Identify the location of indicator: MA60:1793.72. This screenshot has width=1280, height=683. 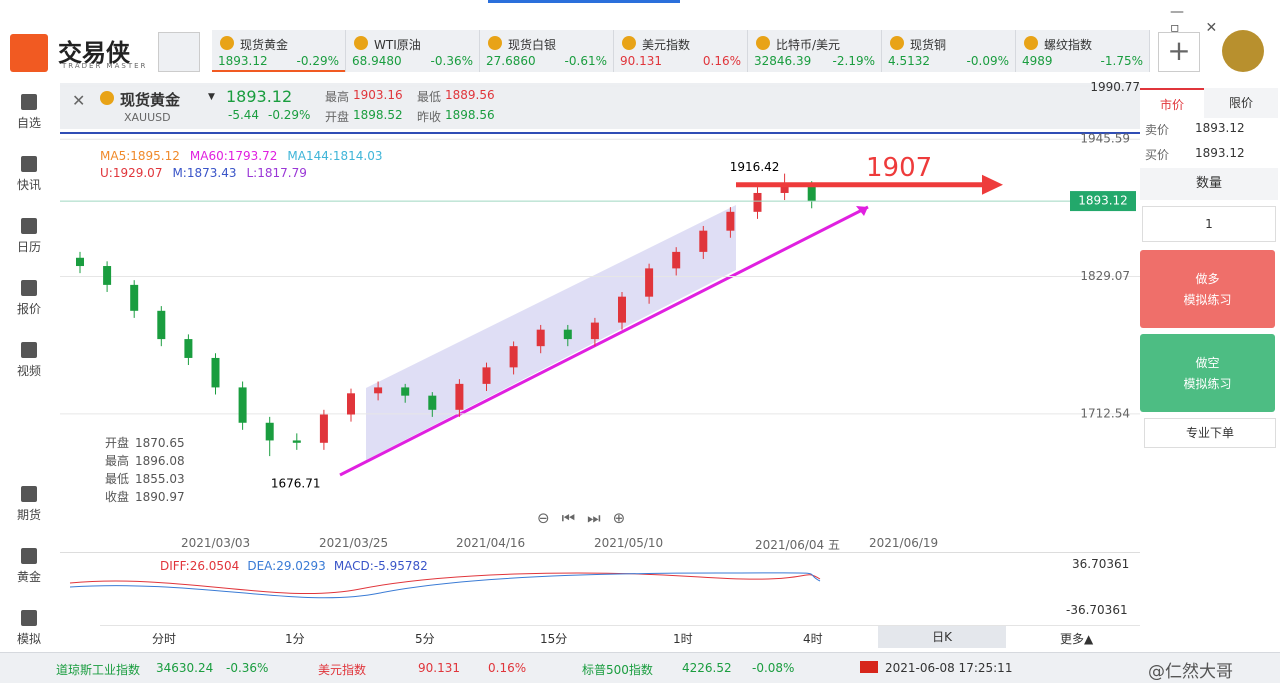
(233, 156).